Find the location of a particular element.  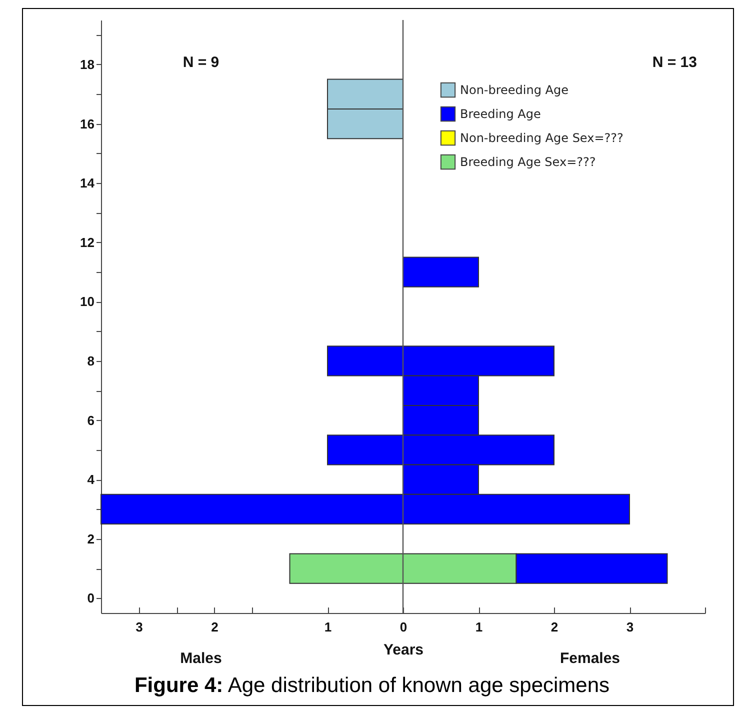

text: Females is located at coordinates (590, 658).